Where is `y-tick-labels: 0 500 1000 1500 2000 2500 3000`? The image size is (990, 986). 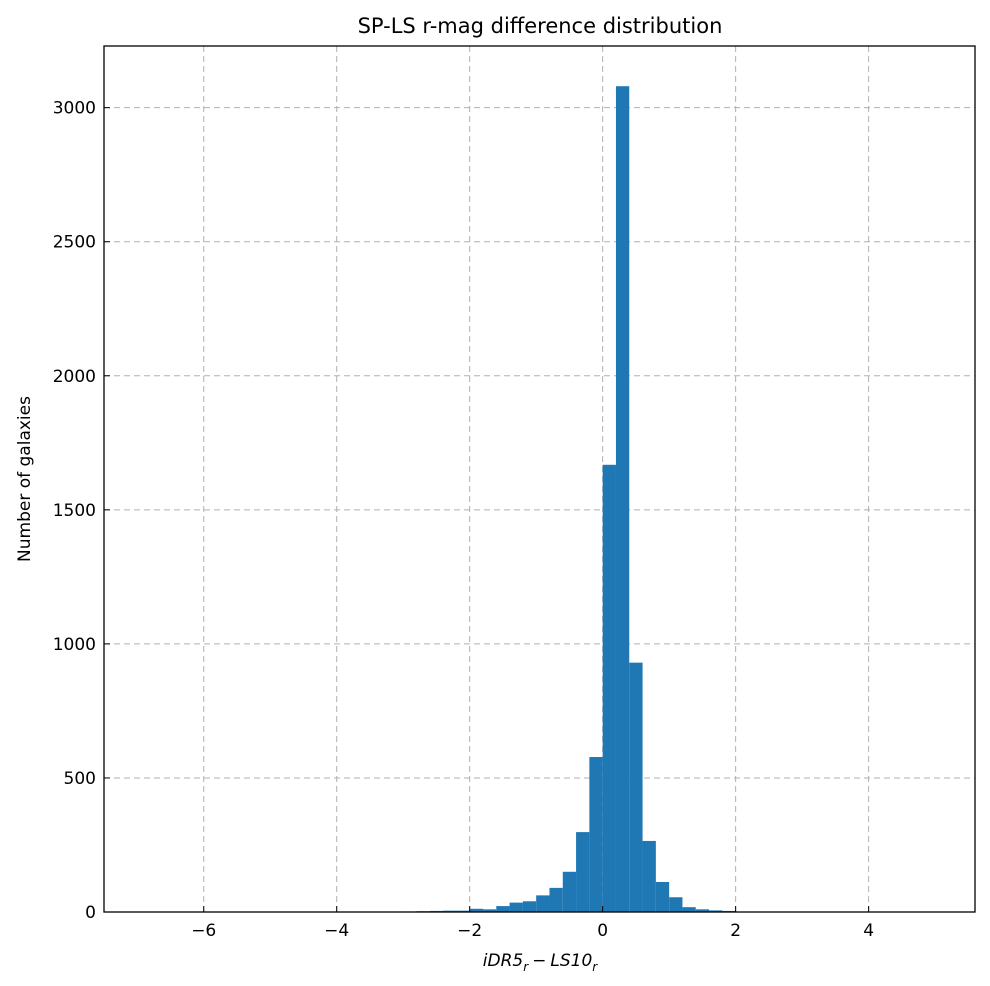
y-tick-labels: 0 500 1000 1500 2000 2500 3000 is located at coordinates (74, 511).